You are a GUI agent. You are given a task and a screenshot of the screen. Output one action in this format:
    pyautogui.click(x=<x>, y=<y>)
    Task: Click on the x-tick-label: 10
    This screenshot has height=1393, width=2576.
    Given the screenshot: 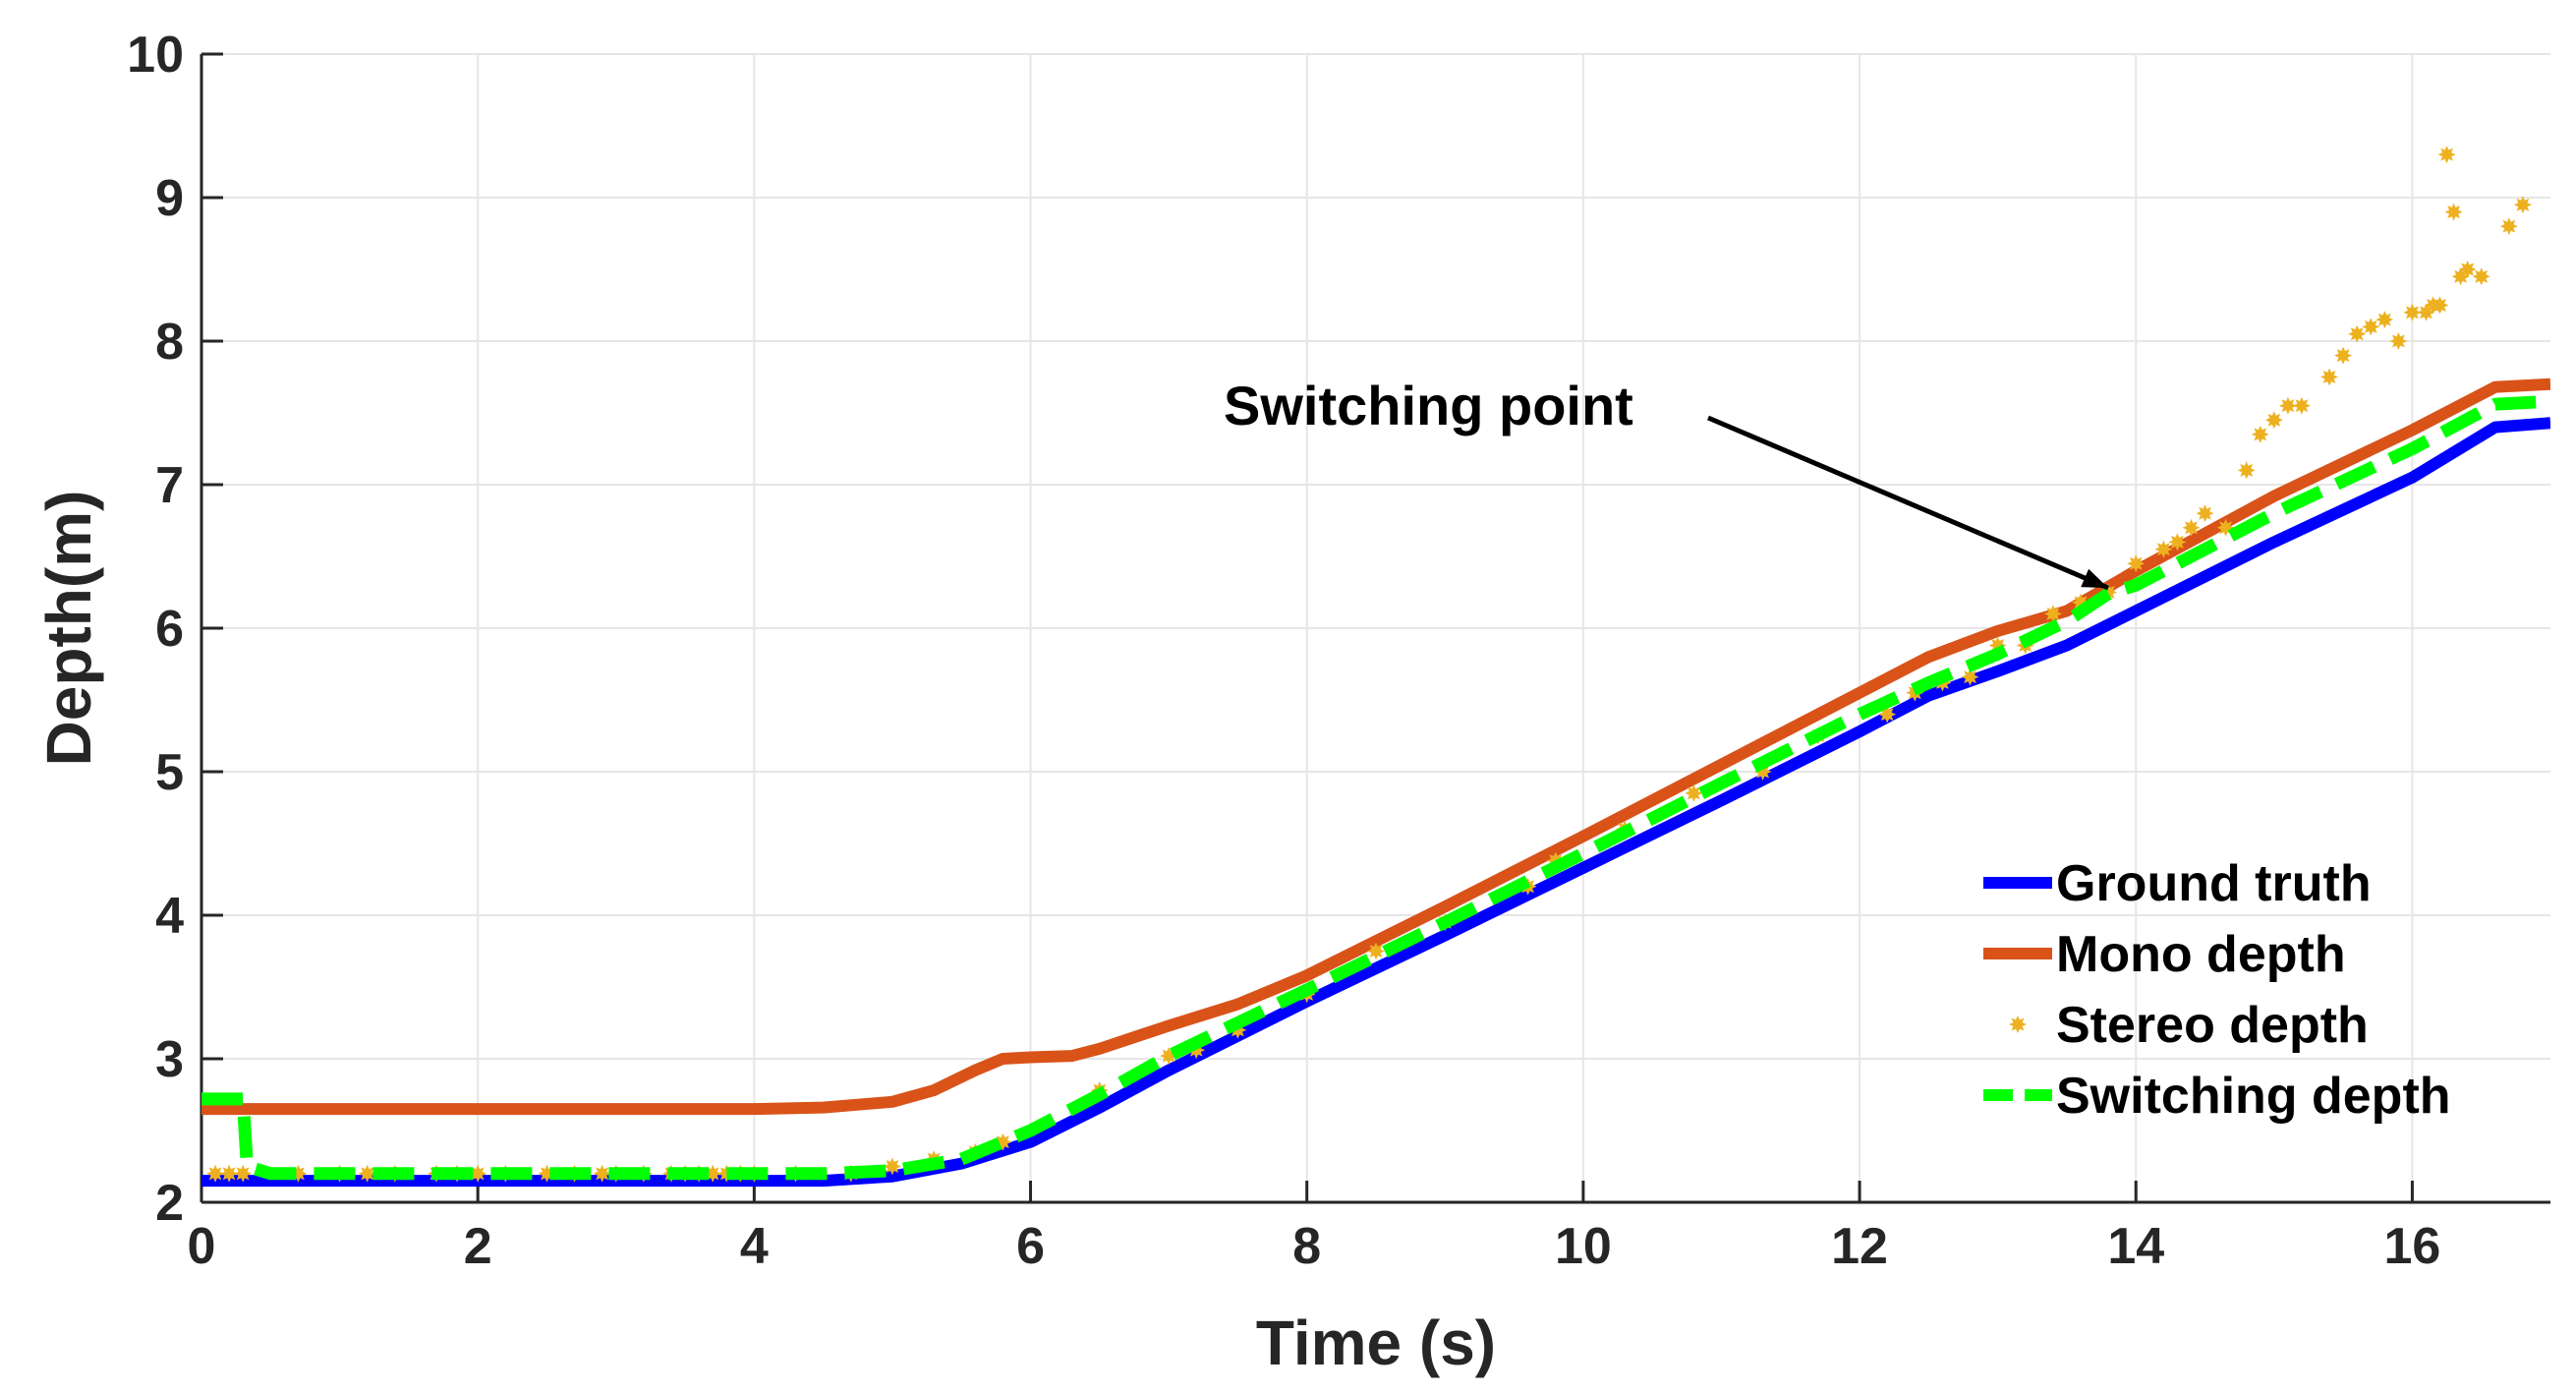 What is the action you would take?
    pyautogui.click(x=1583, y=1246)
    